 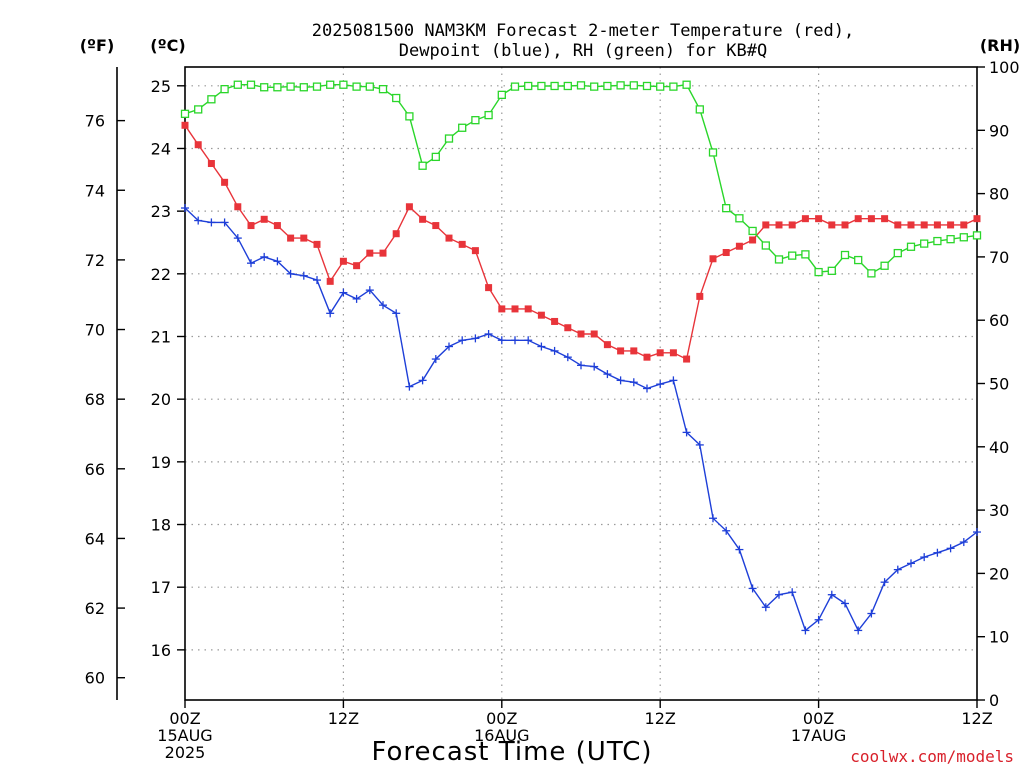 I want to click on fahrenheit-tick-label: 76, so click(x=95, y=121).